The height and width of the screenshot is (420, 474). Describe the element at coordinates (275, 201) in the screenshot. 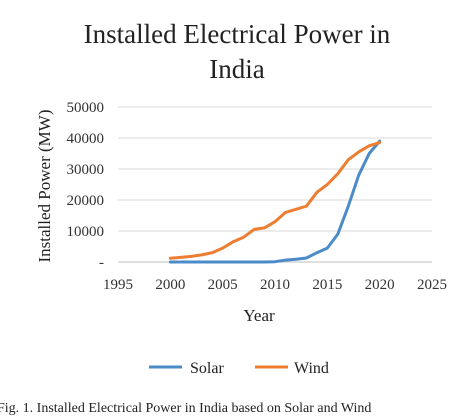

I see `series-lines` at that location.